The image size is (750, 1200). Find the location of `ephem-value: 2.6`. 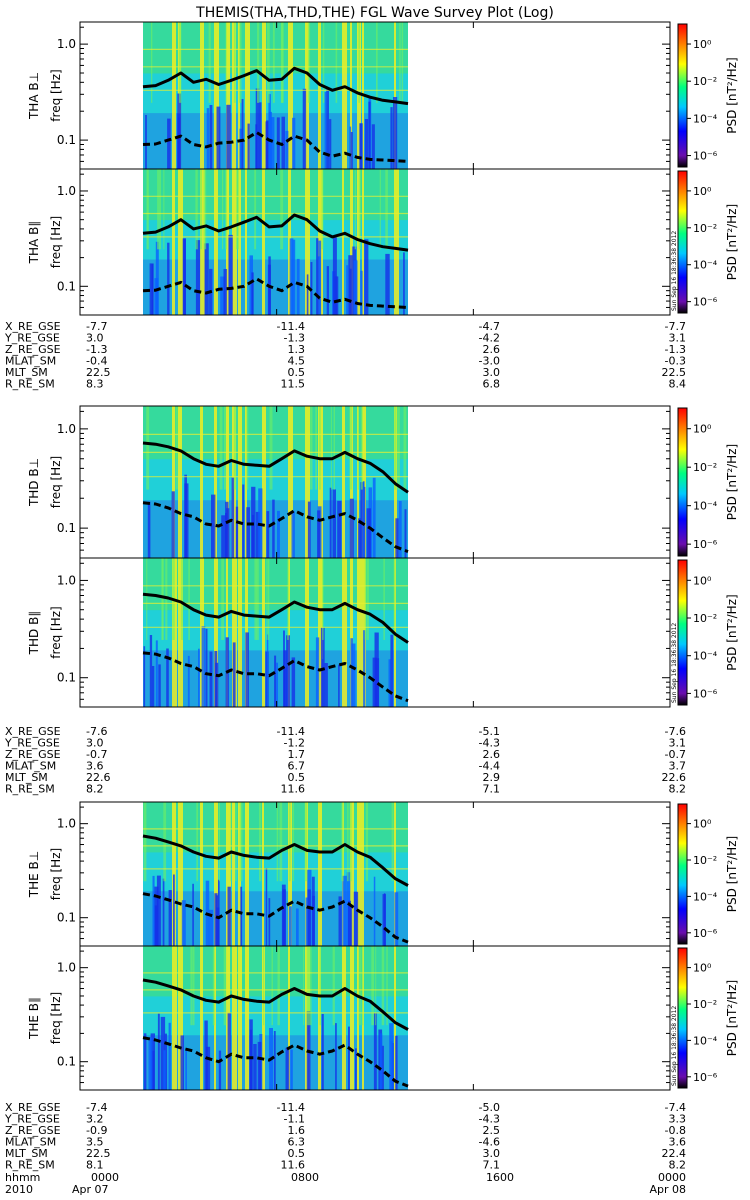

ephem-value: 2.6 is located at coordinates (492, 349).